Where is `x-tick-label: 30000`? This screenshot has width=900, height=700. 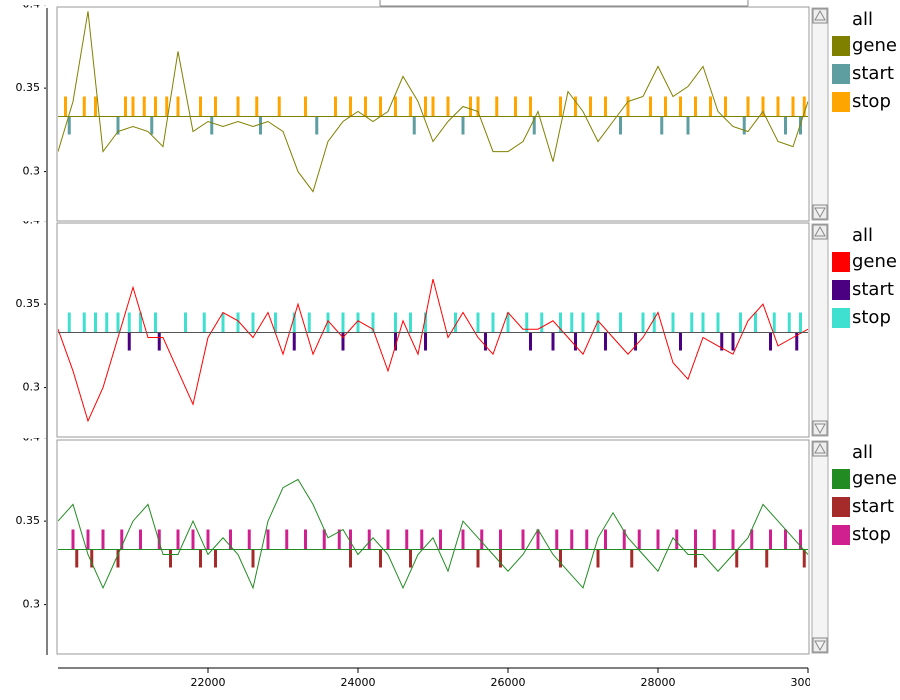 x-tick-label: 30000 is located at coordinates (808, 682).